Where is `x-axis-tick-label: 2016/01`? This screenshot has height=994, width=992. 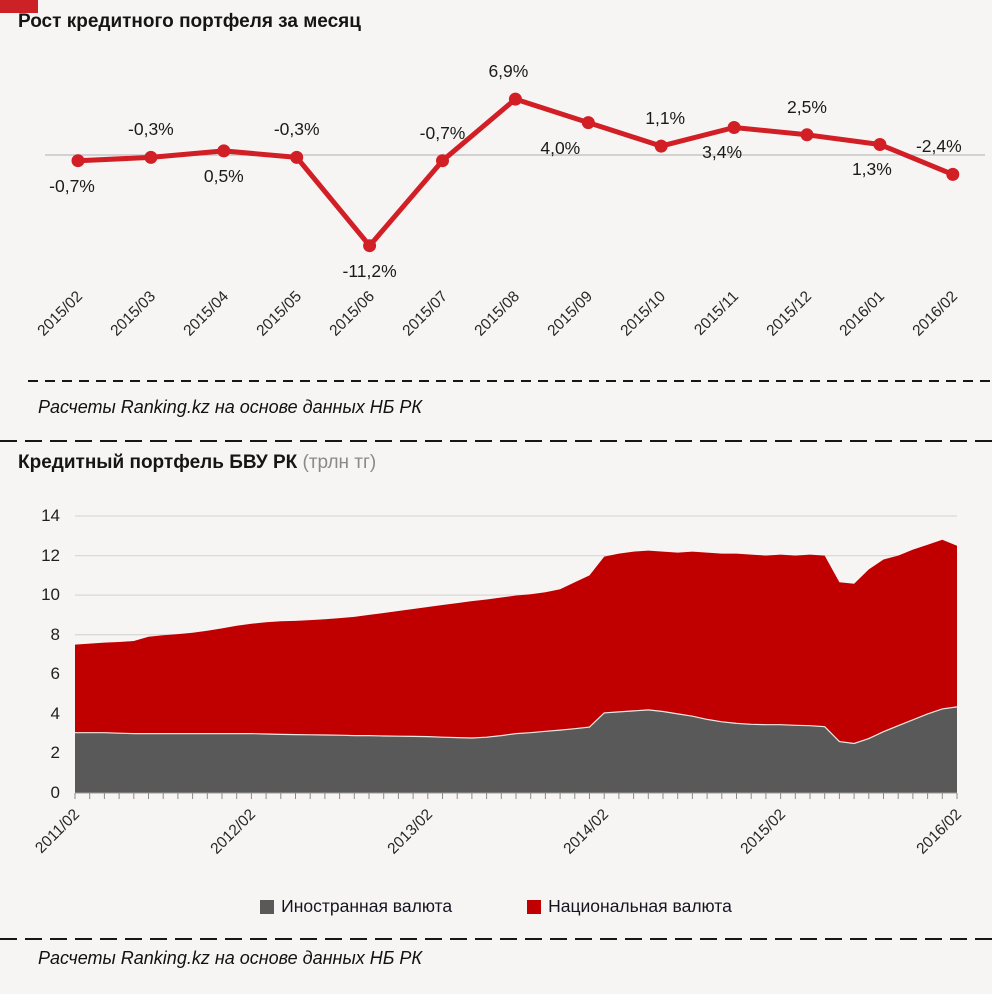
x-axis-tick-label: 2016/01 is located at coordinates (862, 314).